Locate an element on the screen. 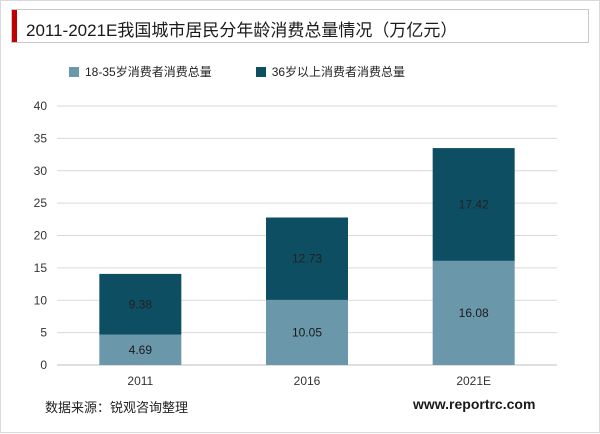 The width and height of the screenshot is (600, 434). y-tick-label: 25 is located at coordinates (41, 203).